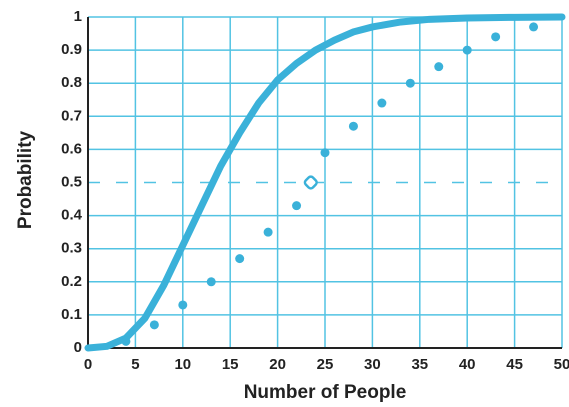  Describe the element at coordinates (372, 364) in the screenshot. I see `x-tick-label: 30` at that location.